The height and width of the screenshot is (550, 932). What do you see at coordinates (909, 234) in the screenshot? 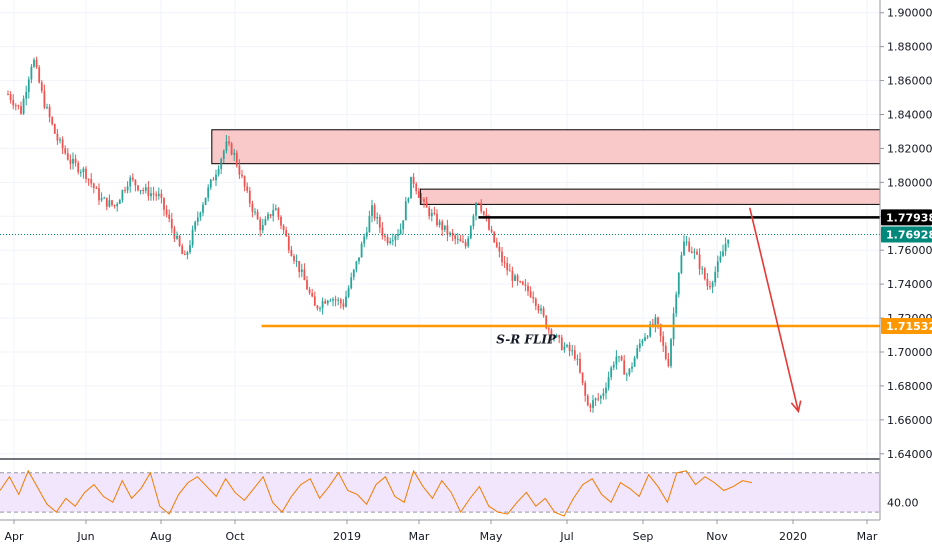
I see `price-badge-label: 1.76928` at bounding box center [909, 234].